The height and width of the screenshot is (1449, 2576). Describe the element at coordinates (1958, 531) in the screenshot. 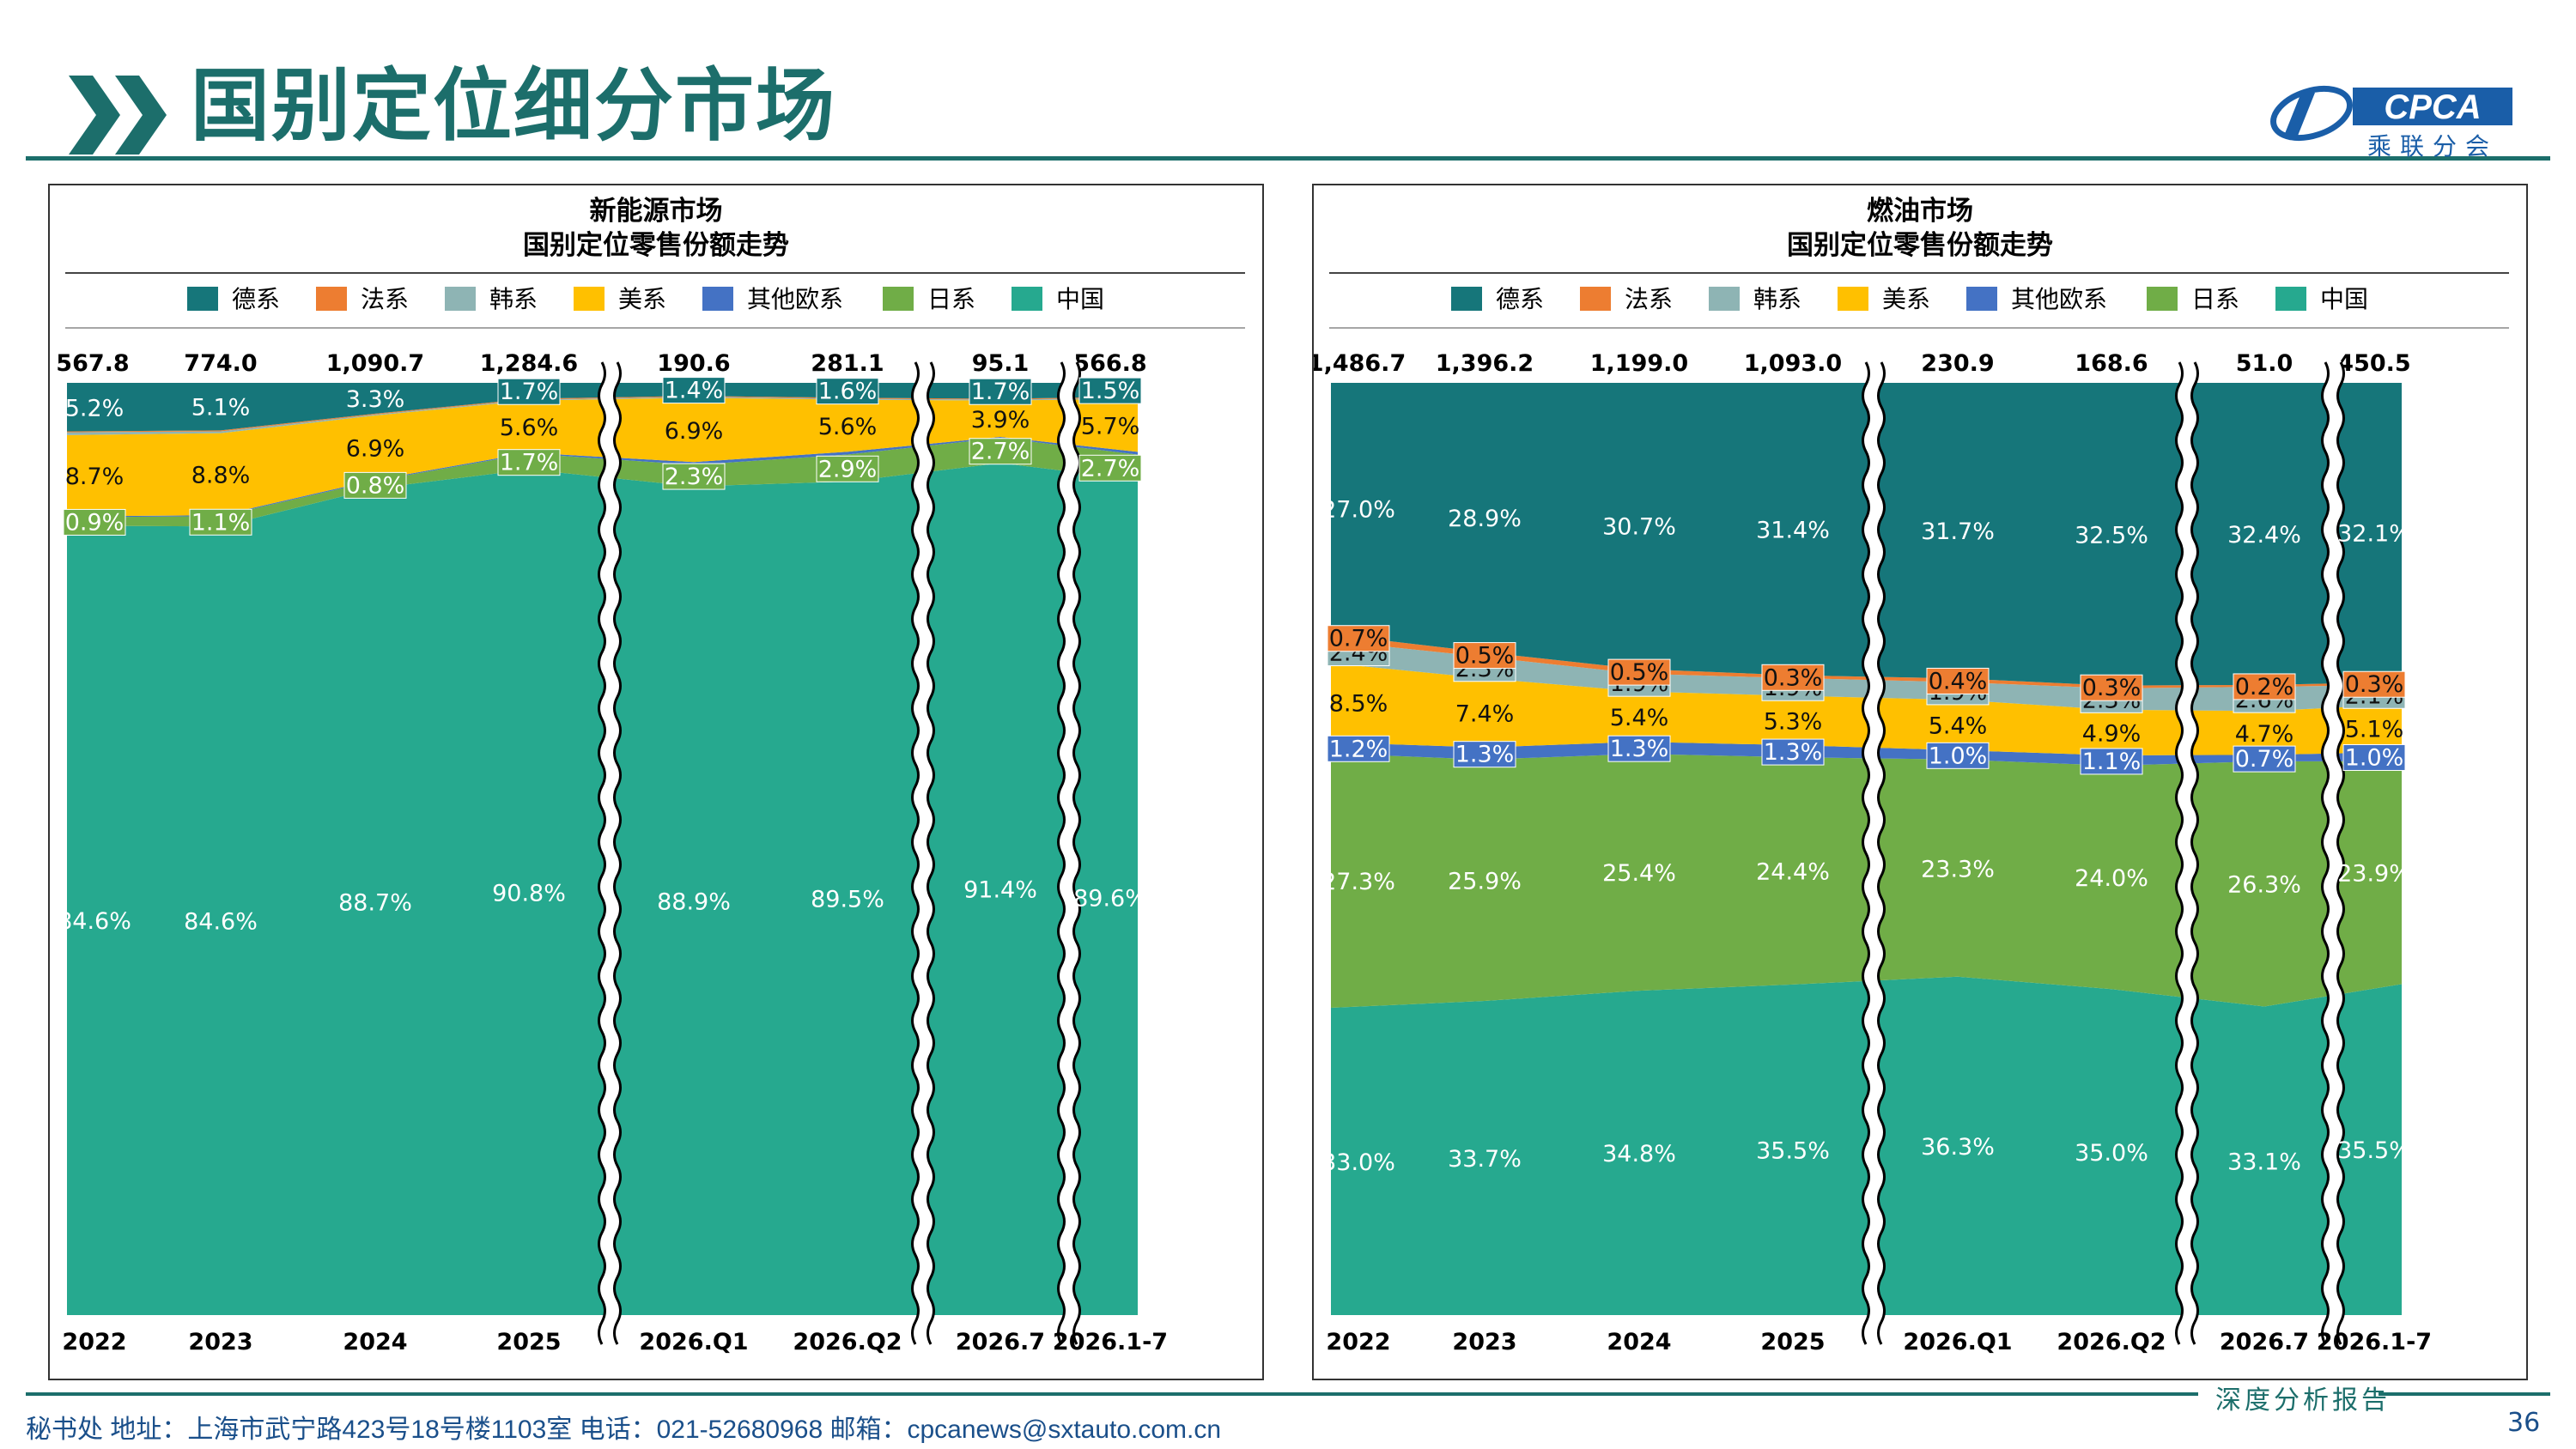

I see `data-label: 31.7%` at that location.